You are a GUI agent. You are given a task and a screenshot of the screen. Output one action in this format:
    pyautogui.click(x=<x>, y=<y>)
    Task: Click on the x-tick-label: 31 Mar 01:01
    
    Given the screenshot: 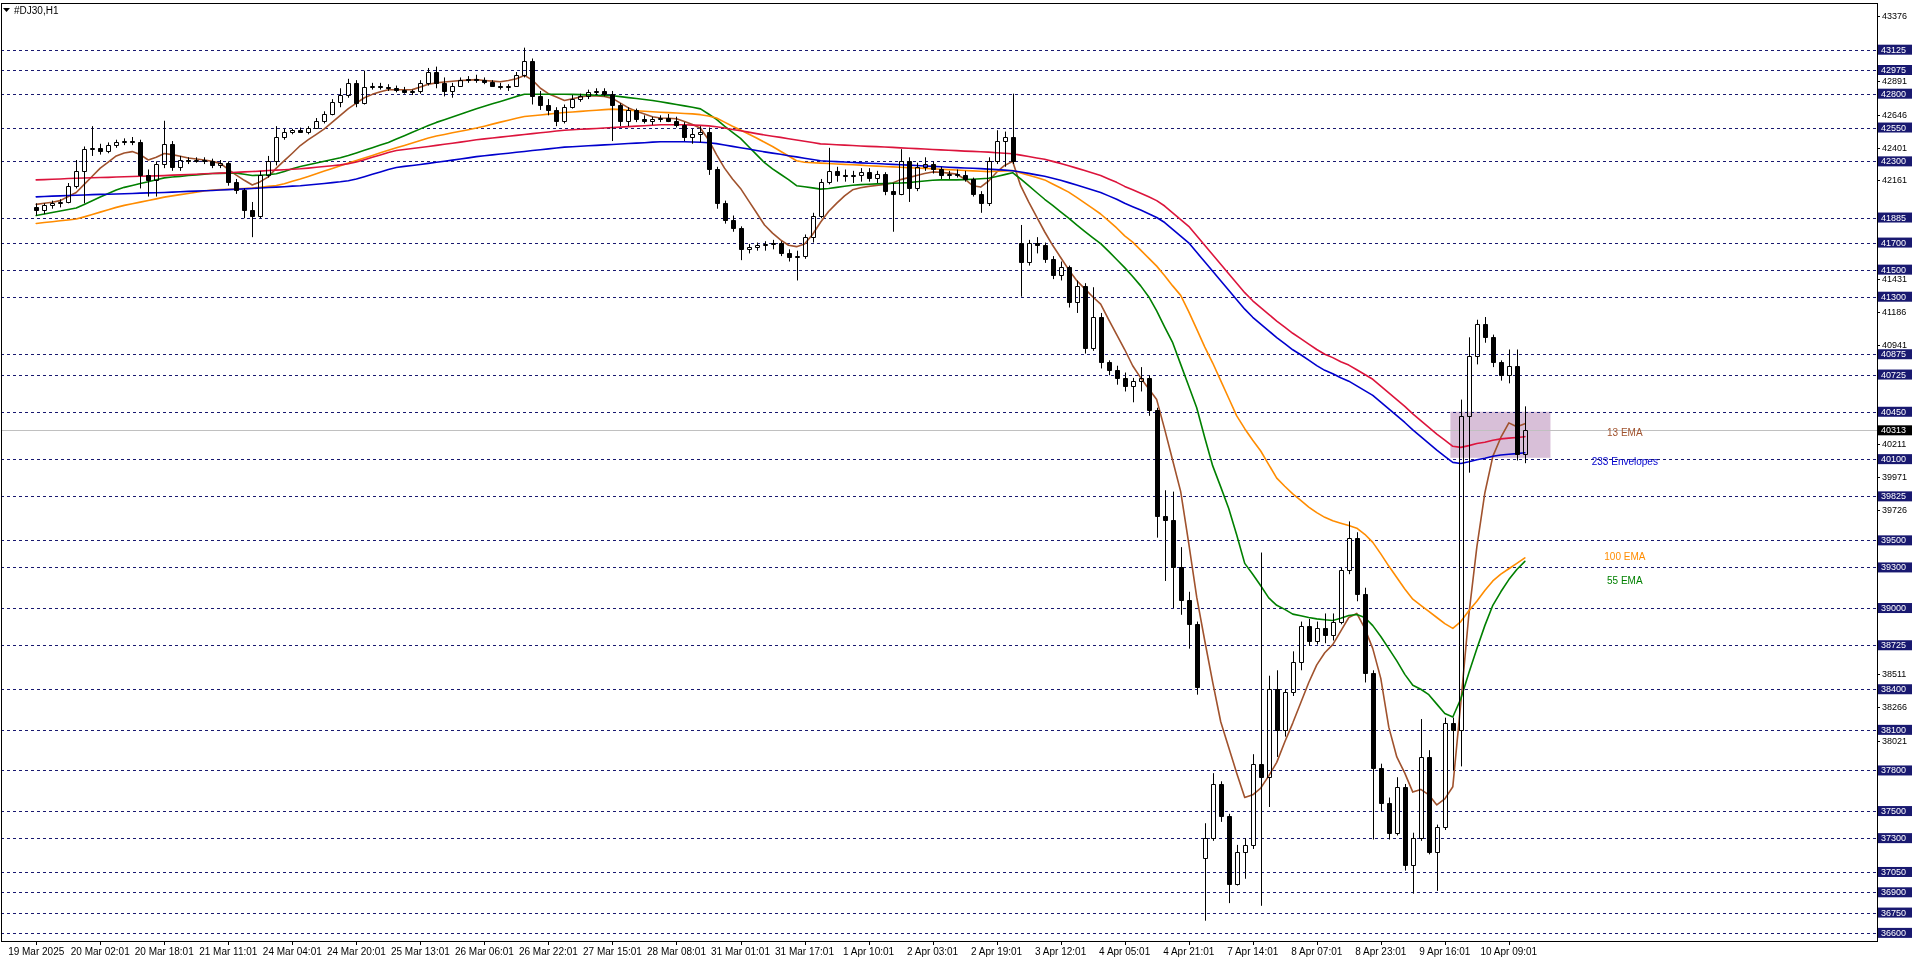 What is the action you would take?
    pyautogui.click(x=741, y=951)
    